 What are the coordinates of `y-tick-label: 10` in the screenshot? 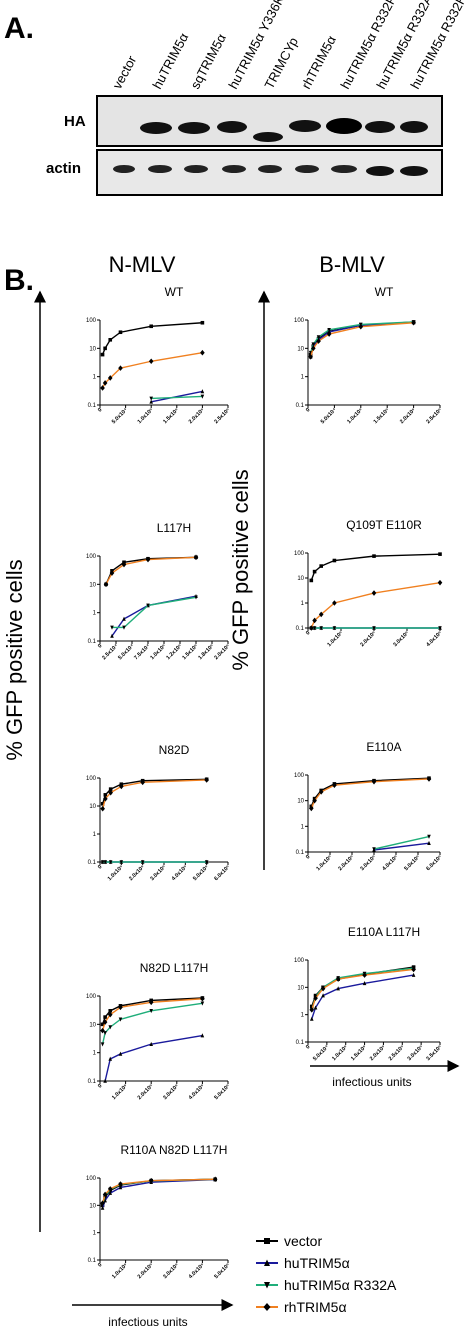 It's located at (300, 802).